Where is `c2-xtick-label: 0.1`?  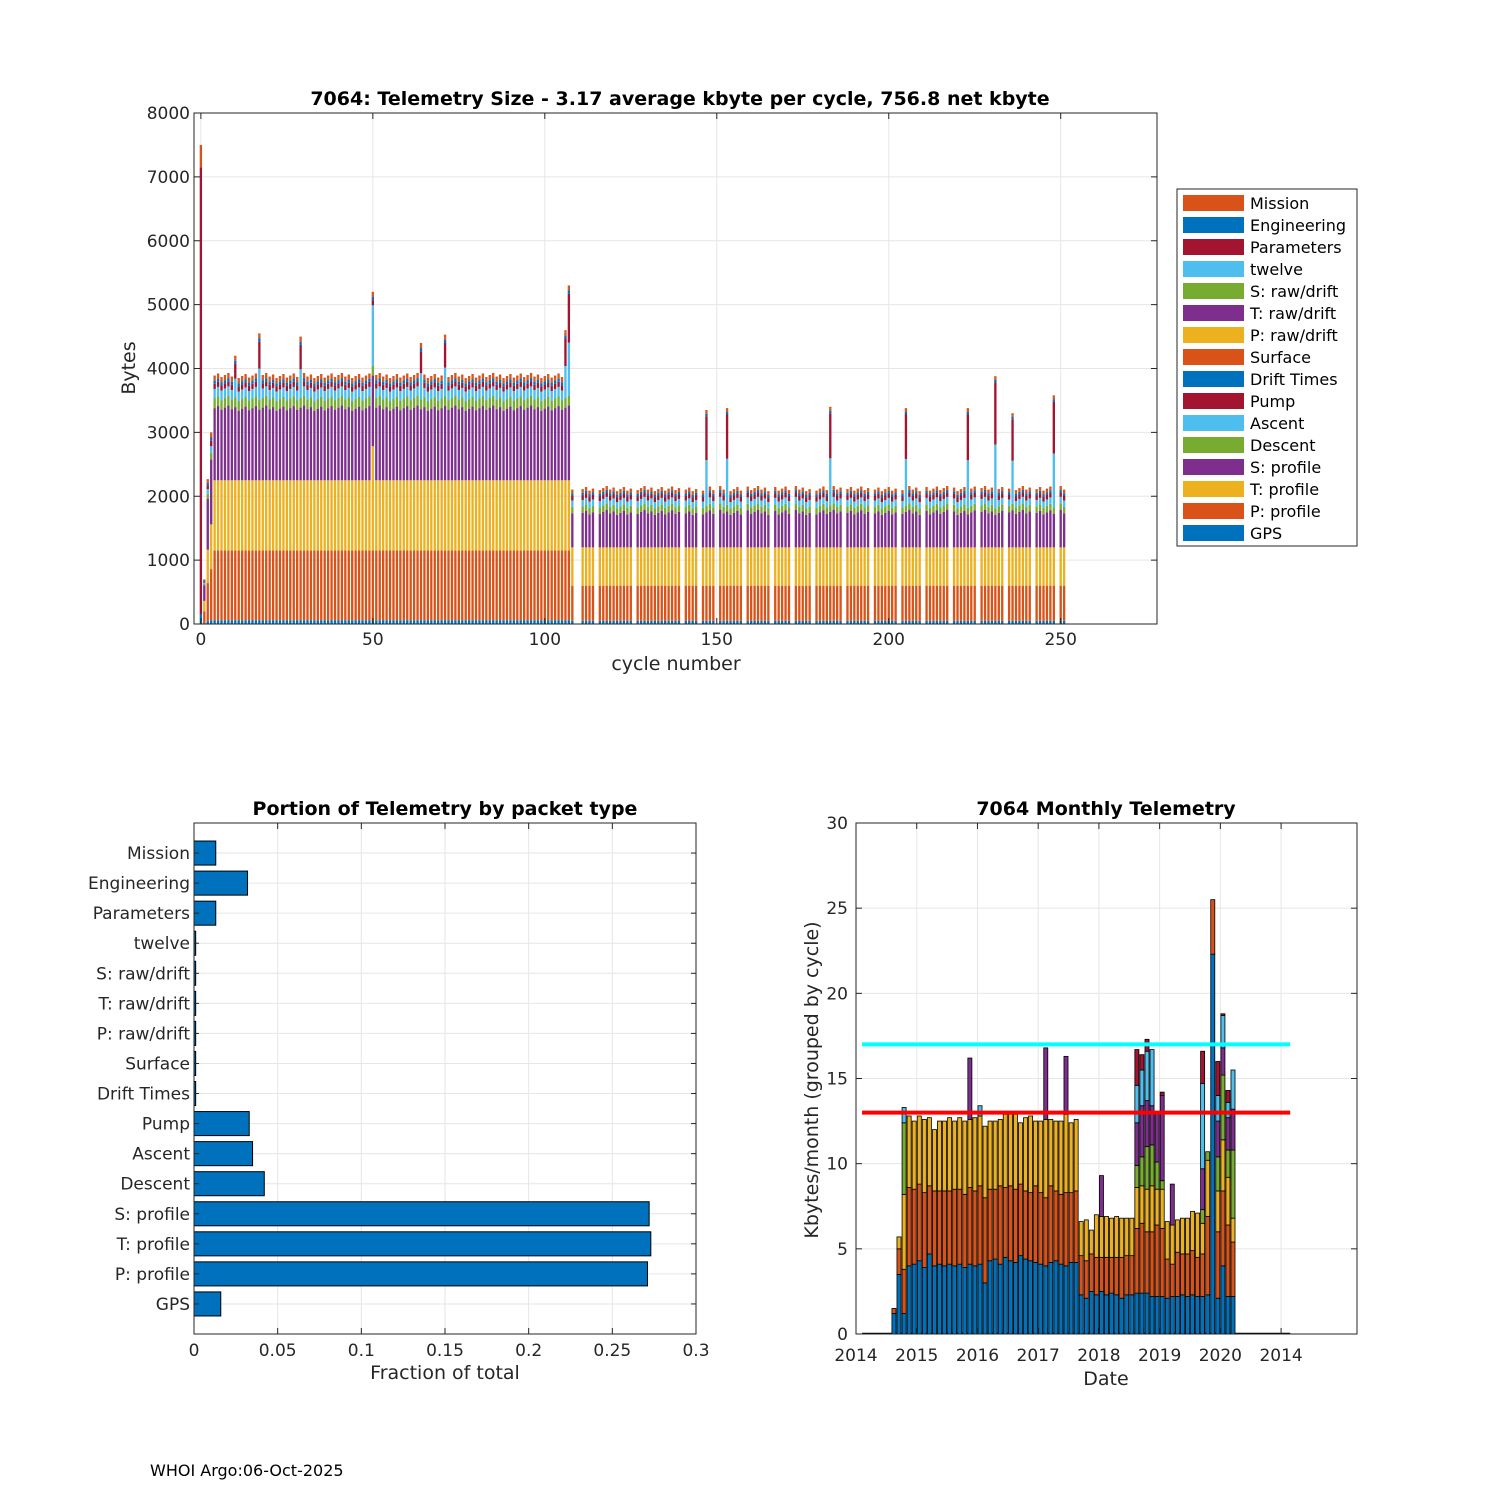
c2-xtick-label: 0.1 is located at coordinates (361, 1351).